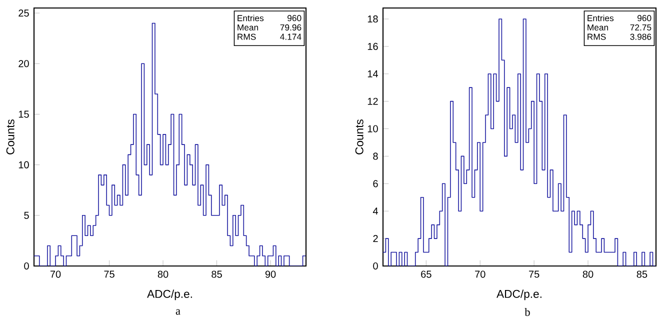 This screenshot has height=334, width=663. What do you see at coordinates (23, 114) in the screenshot?
I see `y-tick-label: 15` at bounding box center [23, 114].